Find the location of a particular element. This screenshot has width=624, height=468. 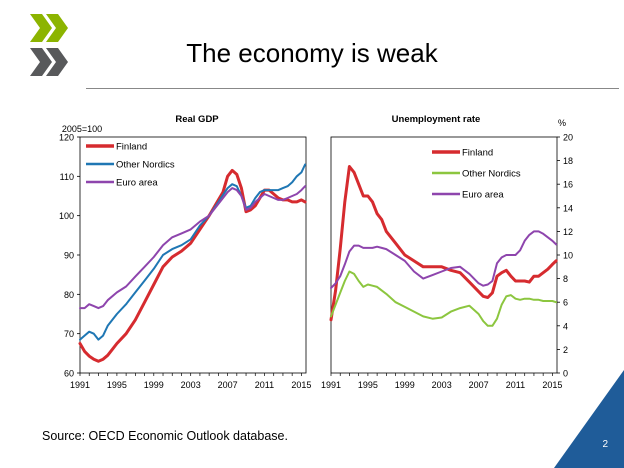

corner-accent is located at coordinates (589, 419).